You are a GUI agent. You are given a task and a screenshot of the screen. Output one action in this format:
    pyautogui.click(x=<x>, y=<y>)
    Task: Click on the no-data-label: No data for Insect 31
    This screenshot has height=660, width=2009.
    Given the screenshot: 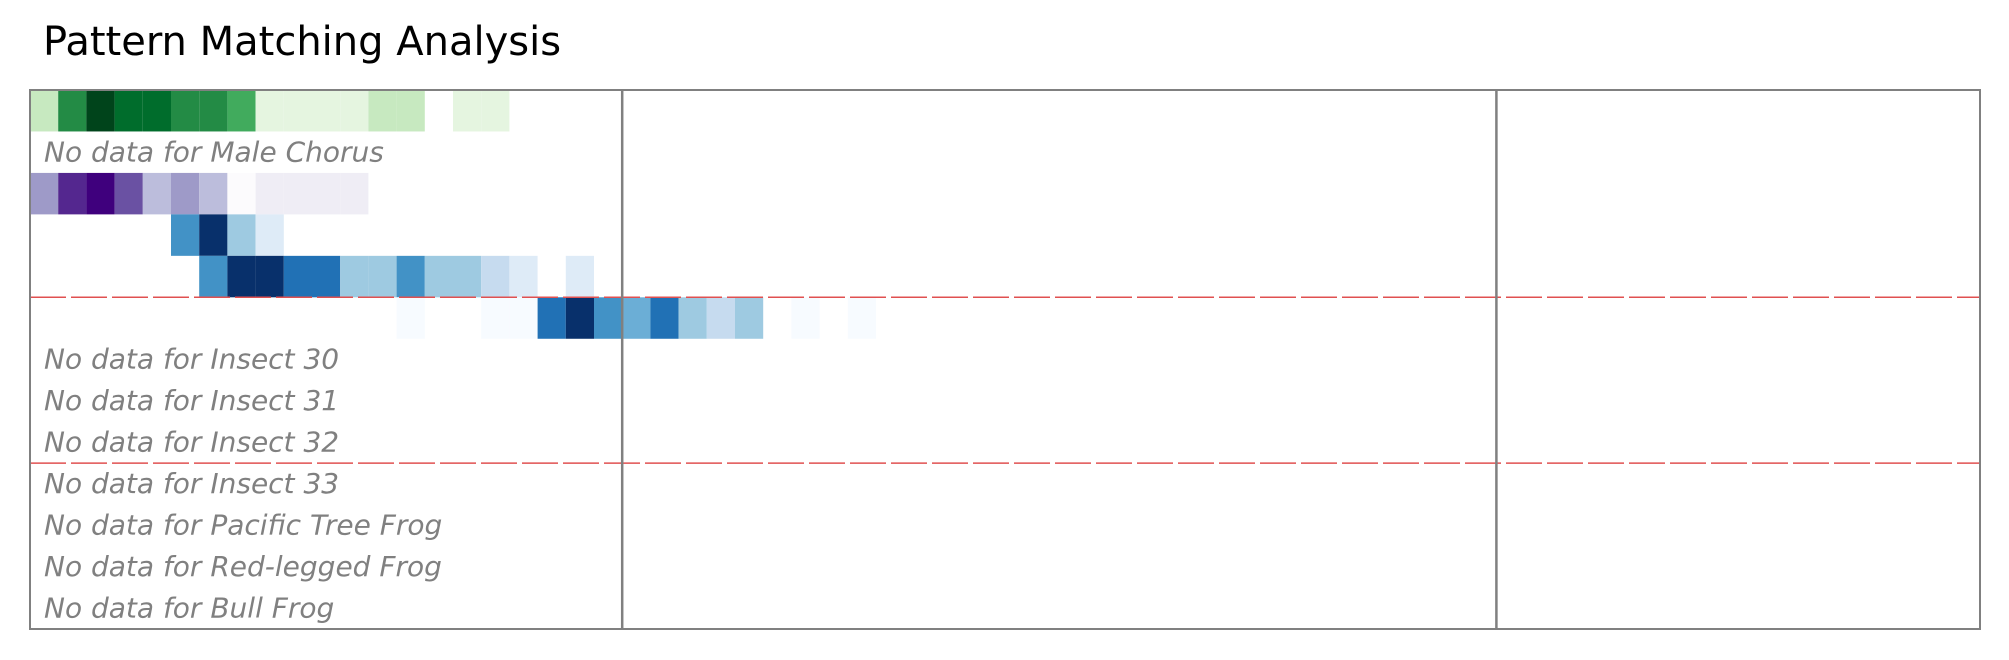 What is the action you would take?
    pyautogui.click(x=191, y=400)
    